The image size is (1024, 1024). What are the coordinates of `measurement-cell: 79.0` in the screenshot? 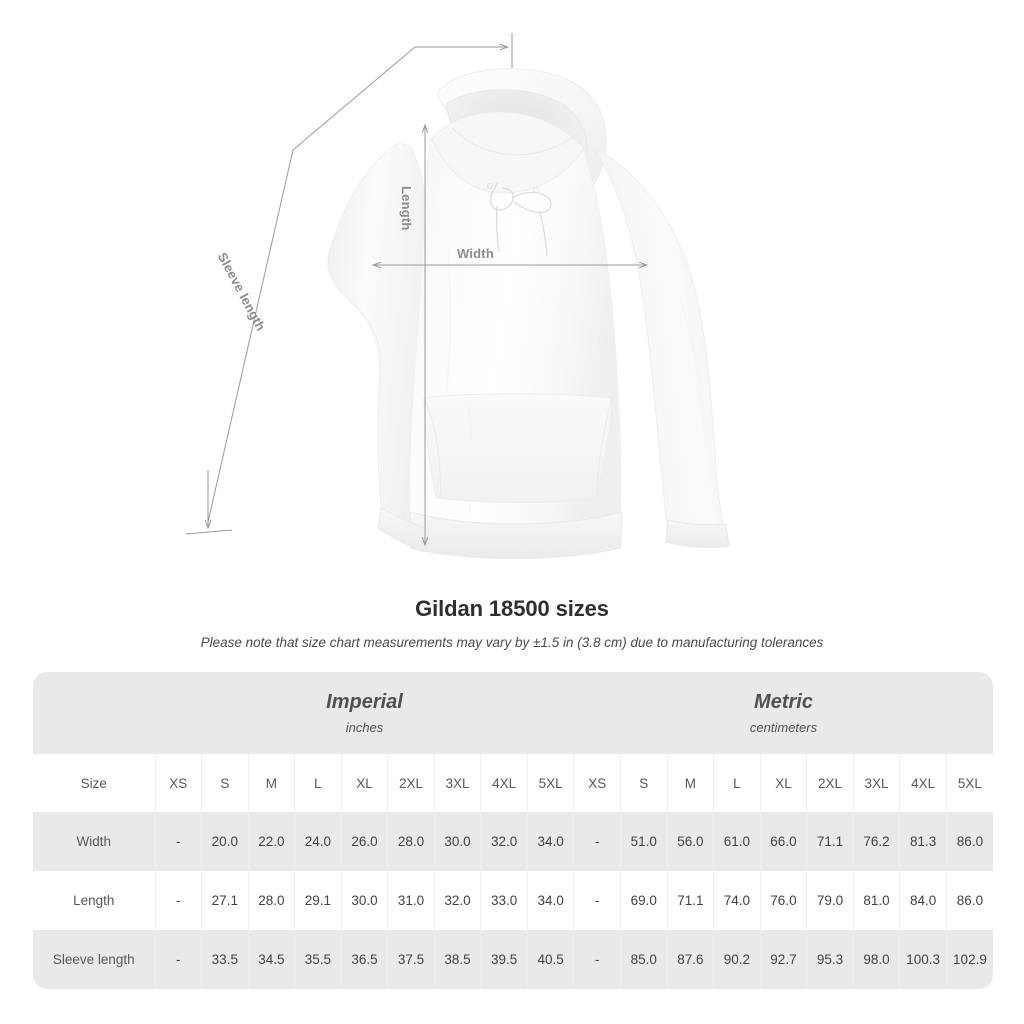 It's located at (830, 900).